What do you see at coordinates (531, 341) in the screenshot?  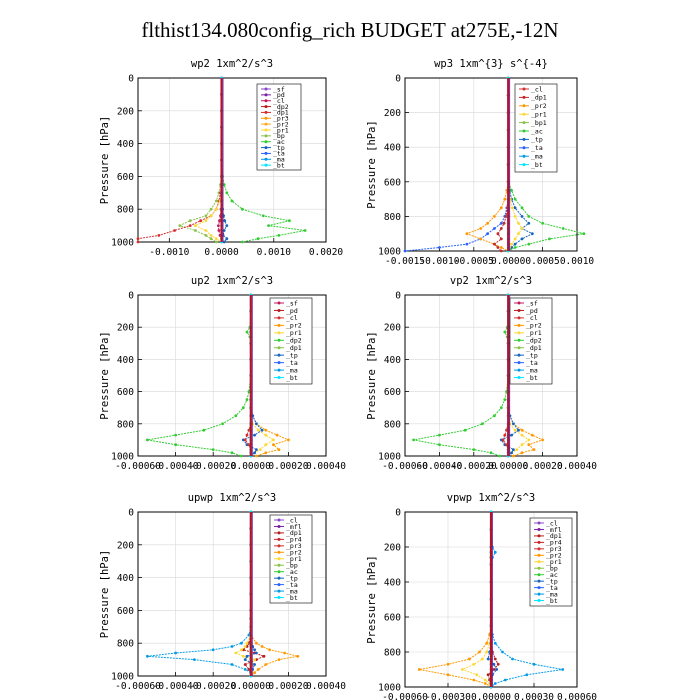 I see `legend: _sf_pd_cl_pr2_pr1_dp2_dp1_tp_ta_ma_bt` at bounding box center [531, 341].